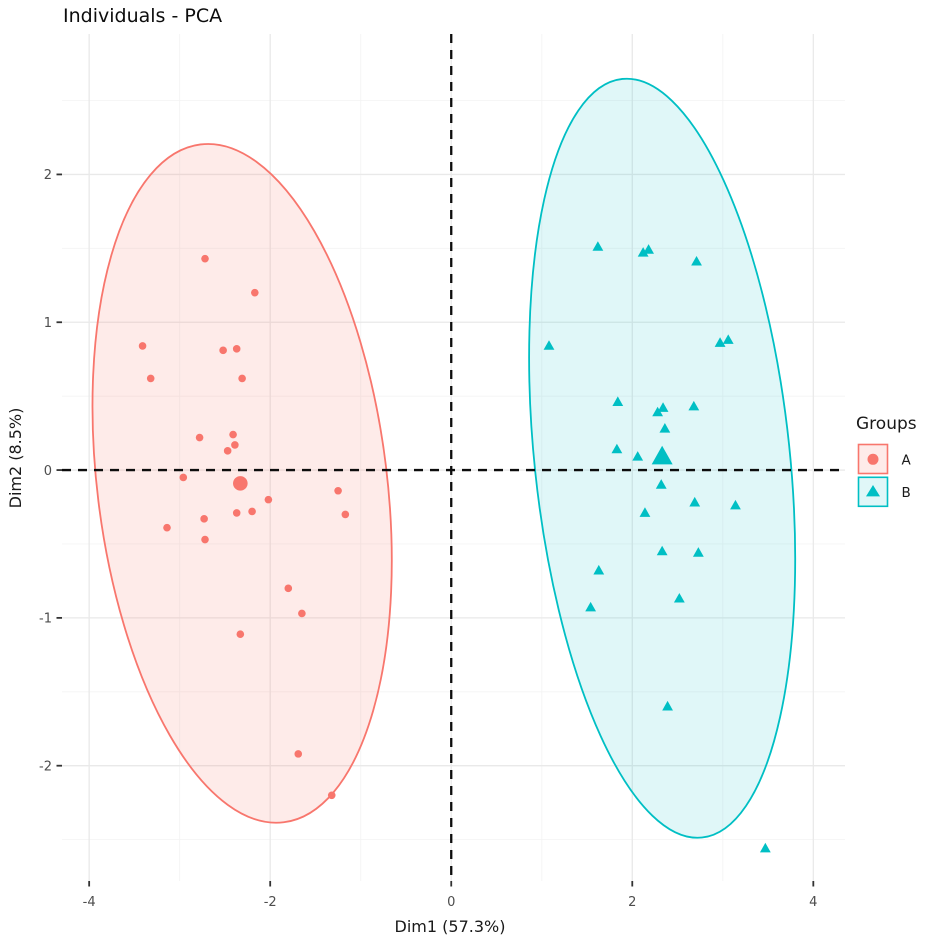 The width and height of the screenshot is (941, 942). Describe the element at coordinates (907, 461) in the screenshot. I see `legend-label-a: A` at that location.